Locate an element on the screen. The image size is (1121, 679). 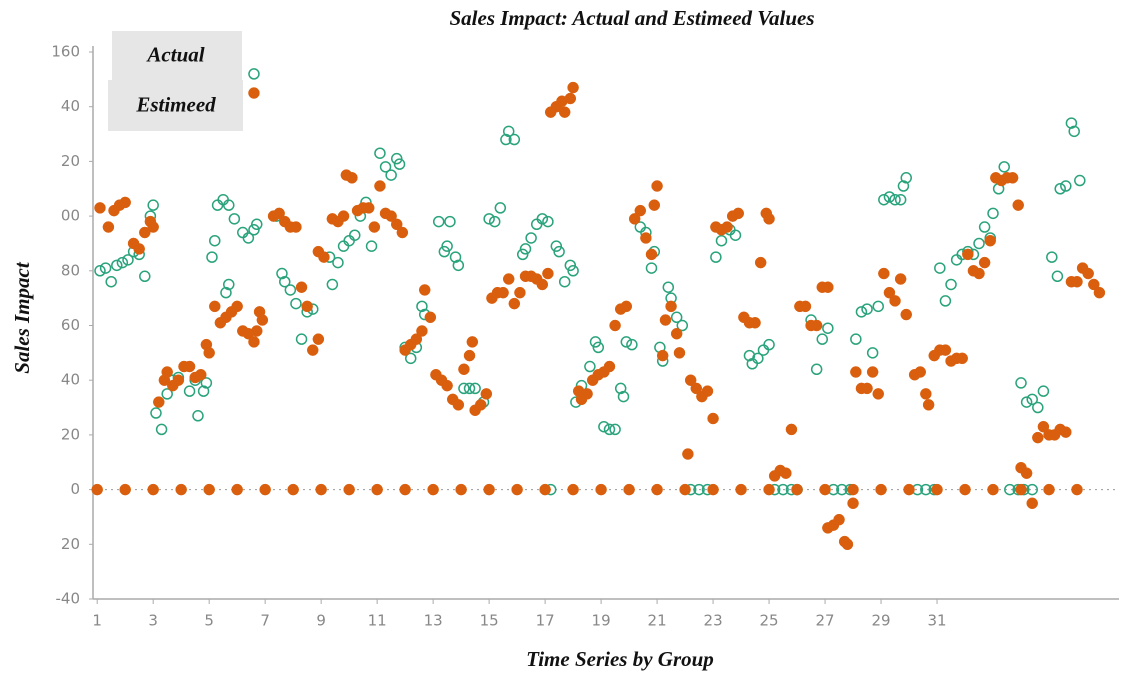
x-tick-label: 7 is located at coordinates (265, 621).